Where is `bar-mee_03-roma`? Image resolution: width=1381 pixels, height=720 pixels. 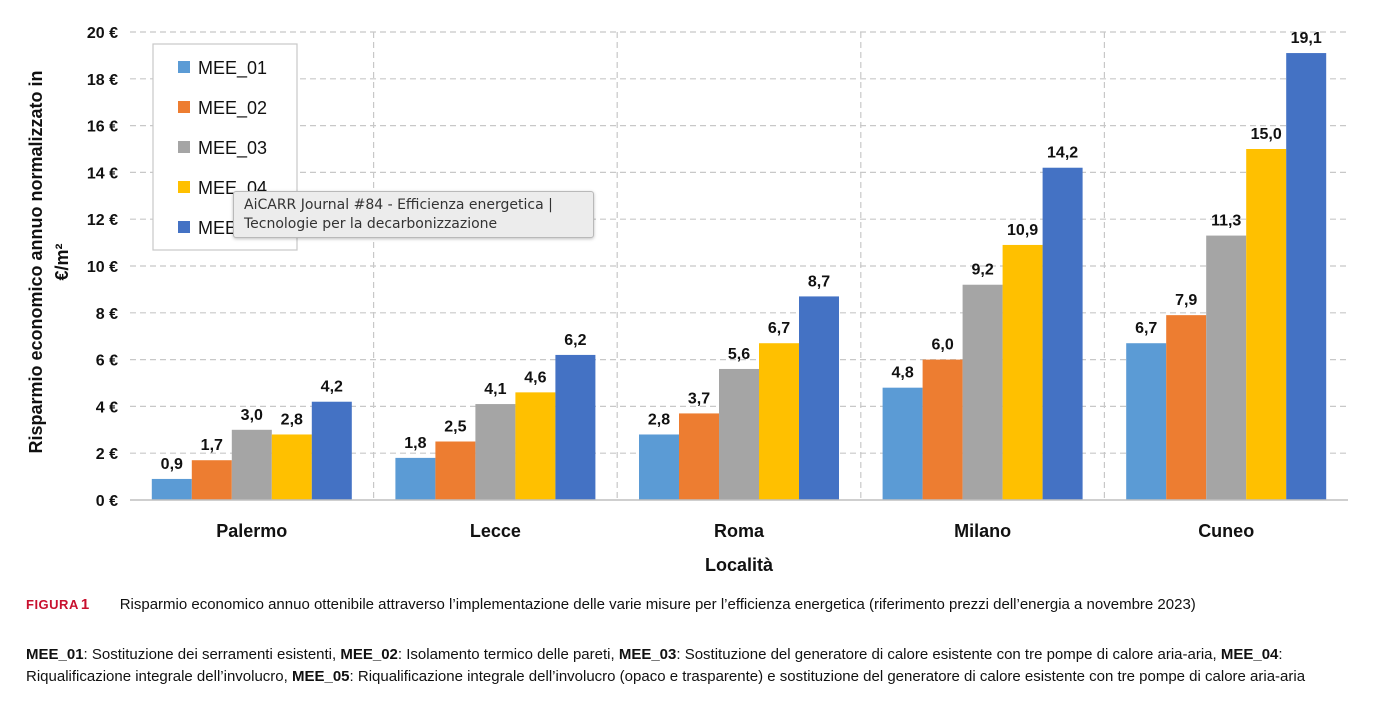
bar-mee_03-roma is located at coordinates (739, 434).